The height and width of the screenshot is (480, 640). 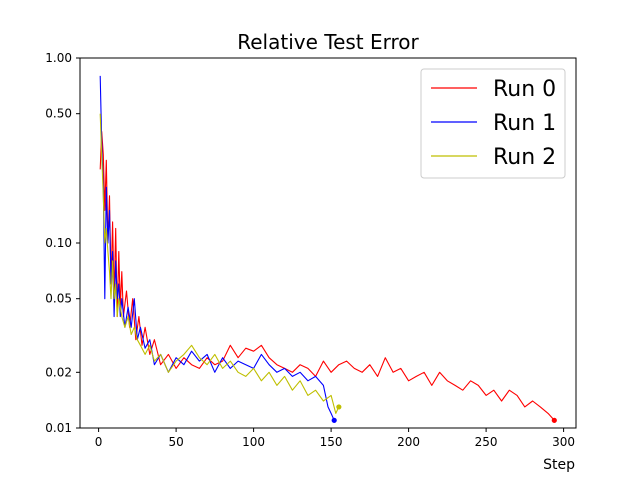 I want to click on x-tick-label: 300, so click(x=563, y=442).